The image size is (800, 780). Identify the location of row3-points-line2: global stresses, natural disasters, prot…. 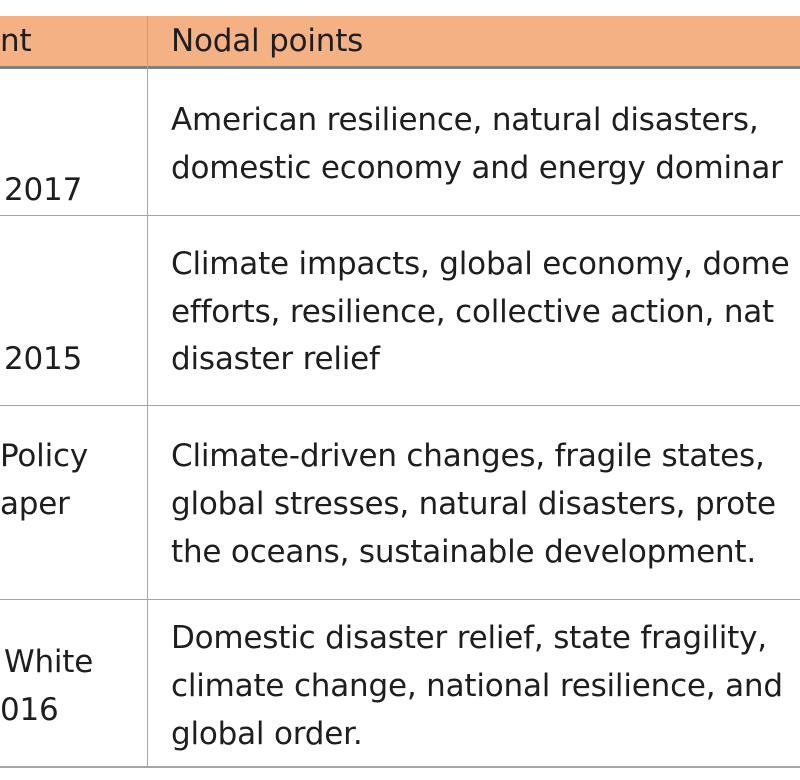
(473, 504).